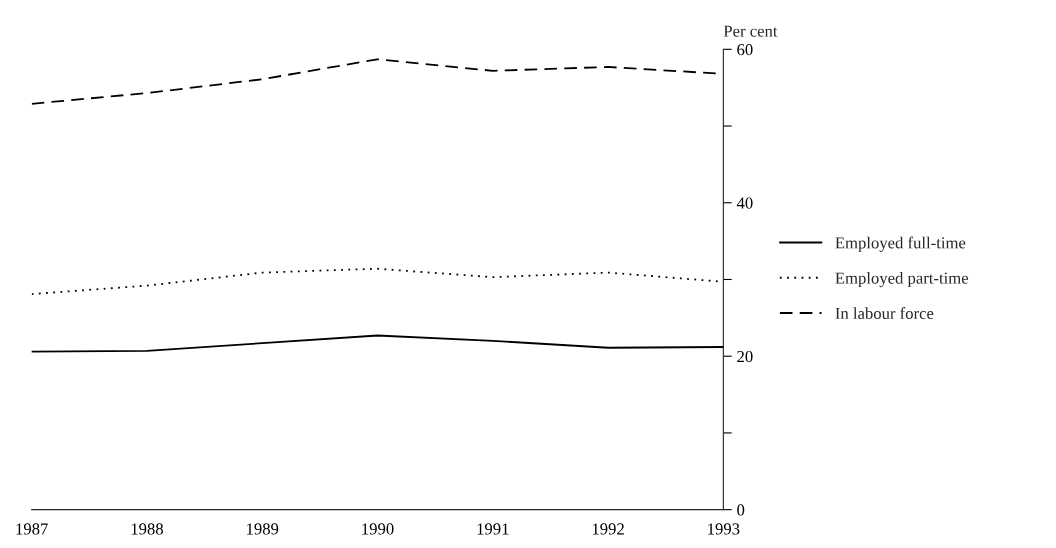 The image size is (1056, 548). I want to click on y-tick-label: 60, so click(745, 50).